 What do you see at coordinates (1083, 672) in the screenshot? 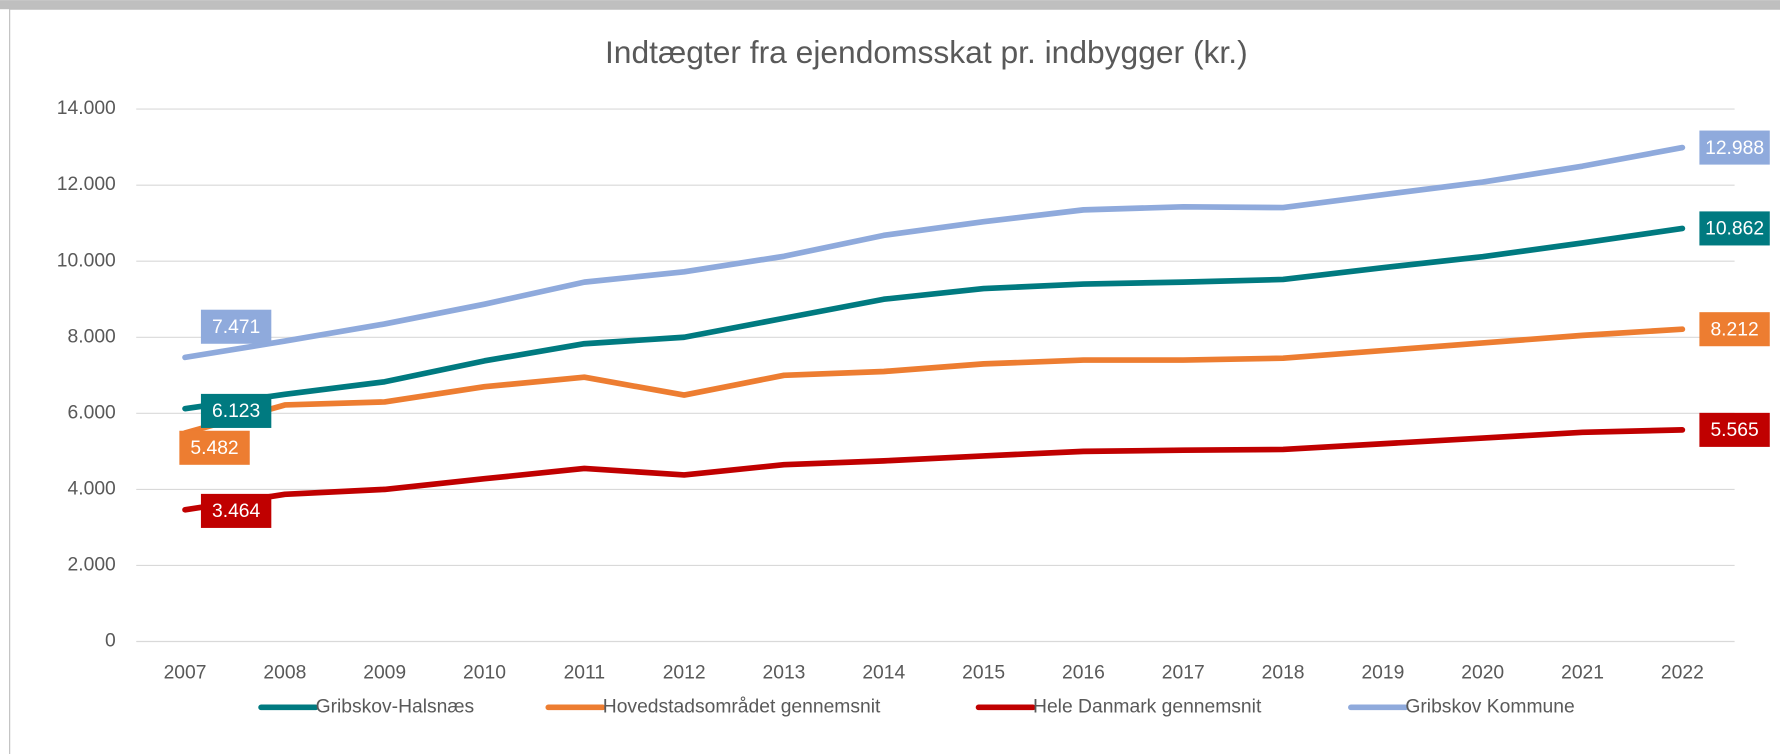
I see `x-tick-label: 2016` at bounding box center [1083, 672].